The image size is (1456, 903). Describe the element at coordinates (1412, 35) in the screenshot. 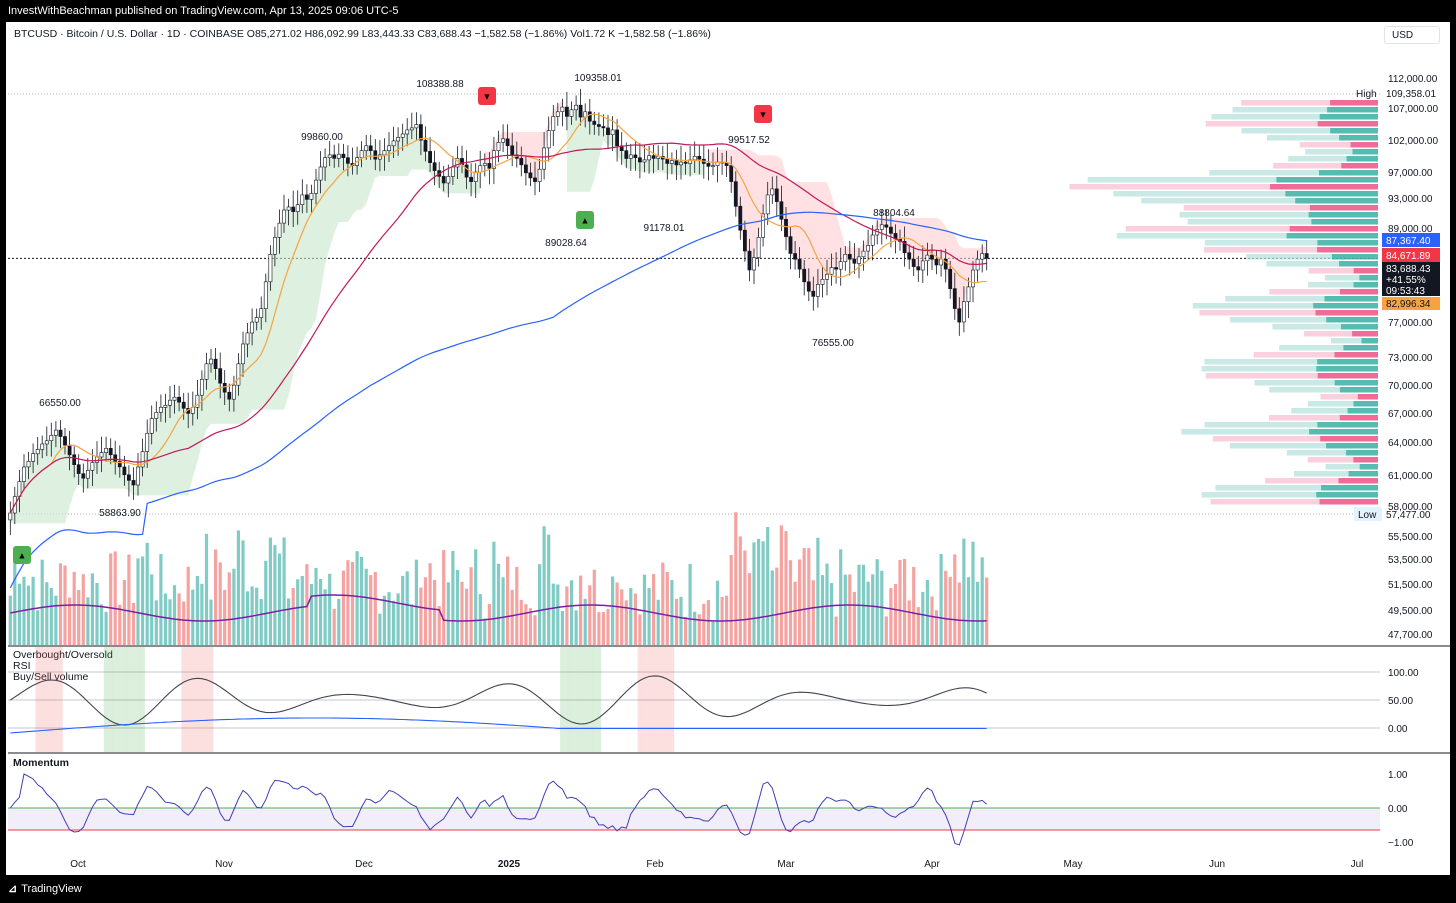

I see `currency-button: USD` at that location.